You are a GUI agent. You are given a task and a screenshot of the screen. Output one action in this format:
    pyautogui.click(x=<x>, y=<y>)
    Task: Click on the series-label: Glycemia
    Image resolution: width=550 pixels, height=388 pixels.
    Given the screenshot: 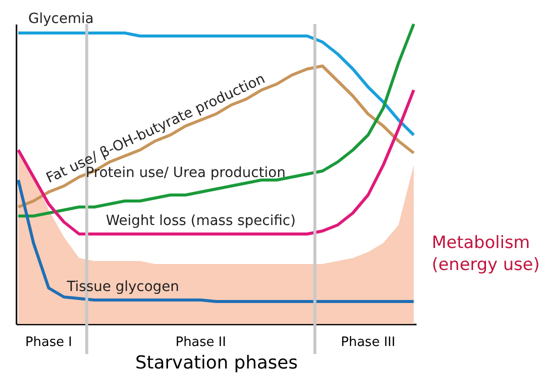 What is the action you would take?
    pyautogui.click(x=61, y=19)
    